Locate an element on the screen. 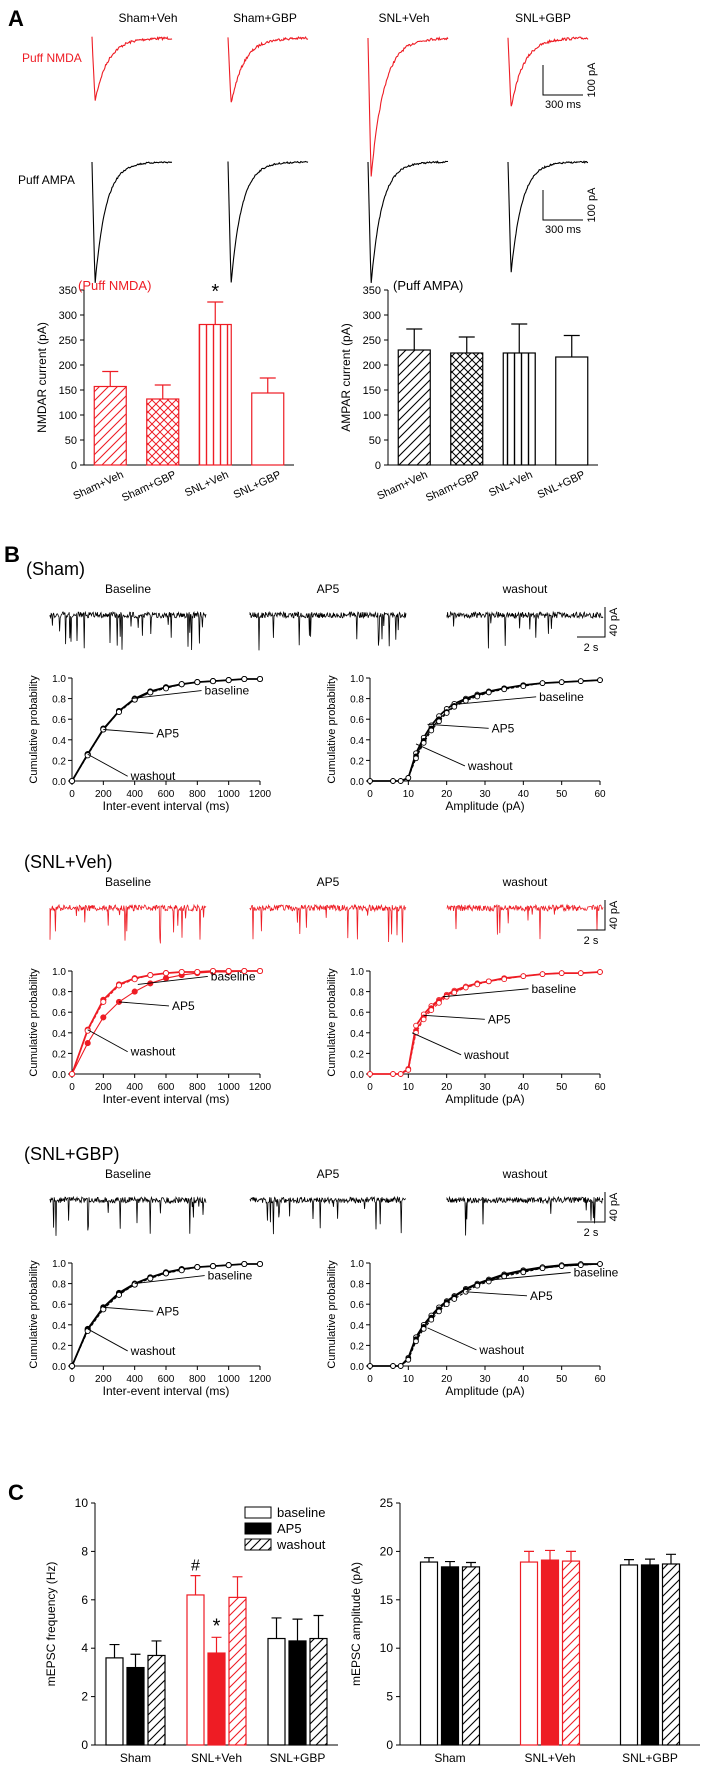 This screenshot has height=1770, width=706. x-tick-label: 1000 is located at coordinates (229, 1379).